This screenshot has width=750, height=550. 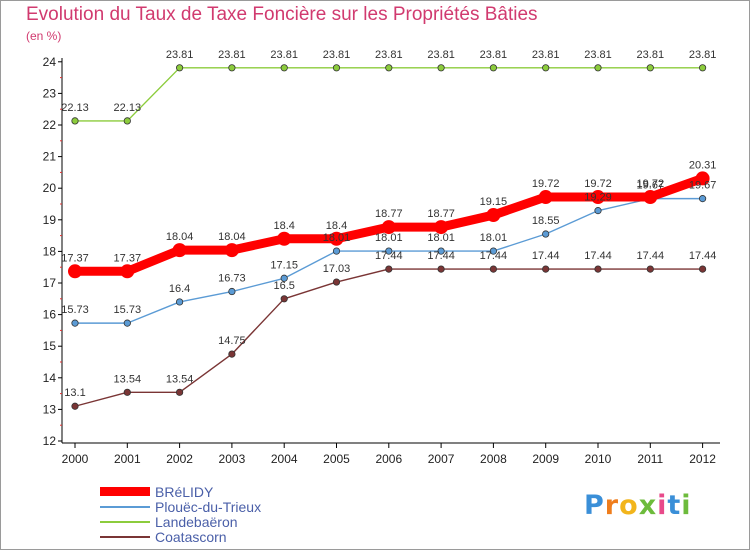 I want to click on x-tick-label: 2012, so click(x=702, y=459).